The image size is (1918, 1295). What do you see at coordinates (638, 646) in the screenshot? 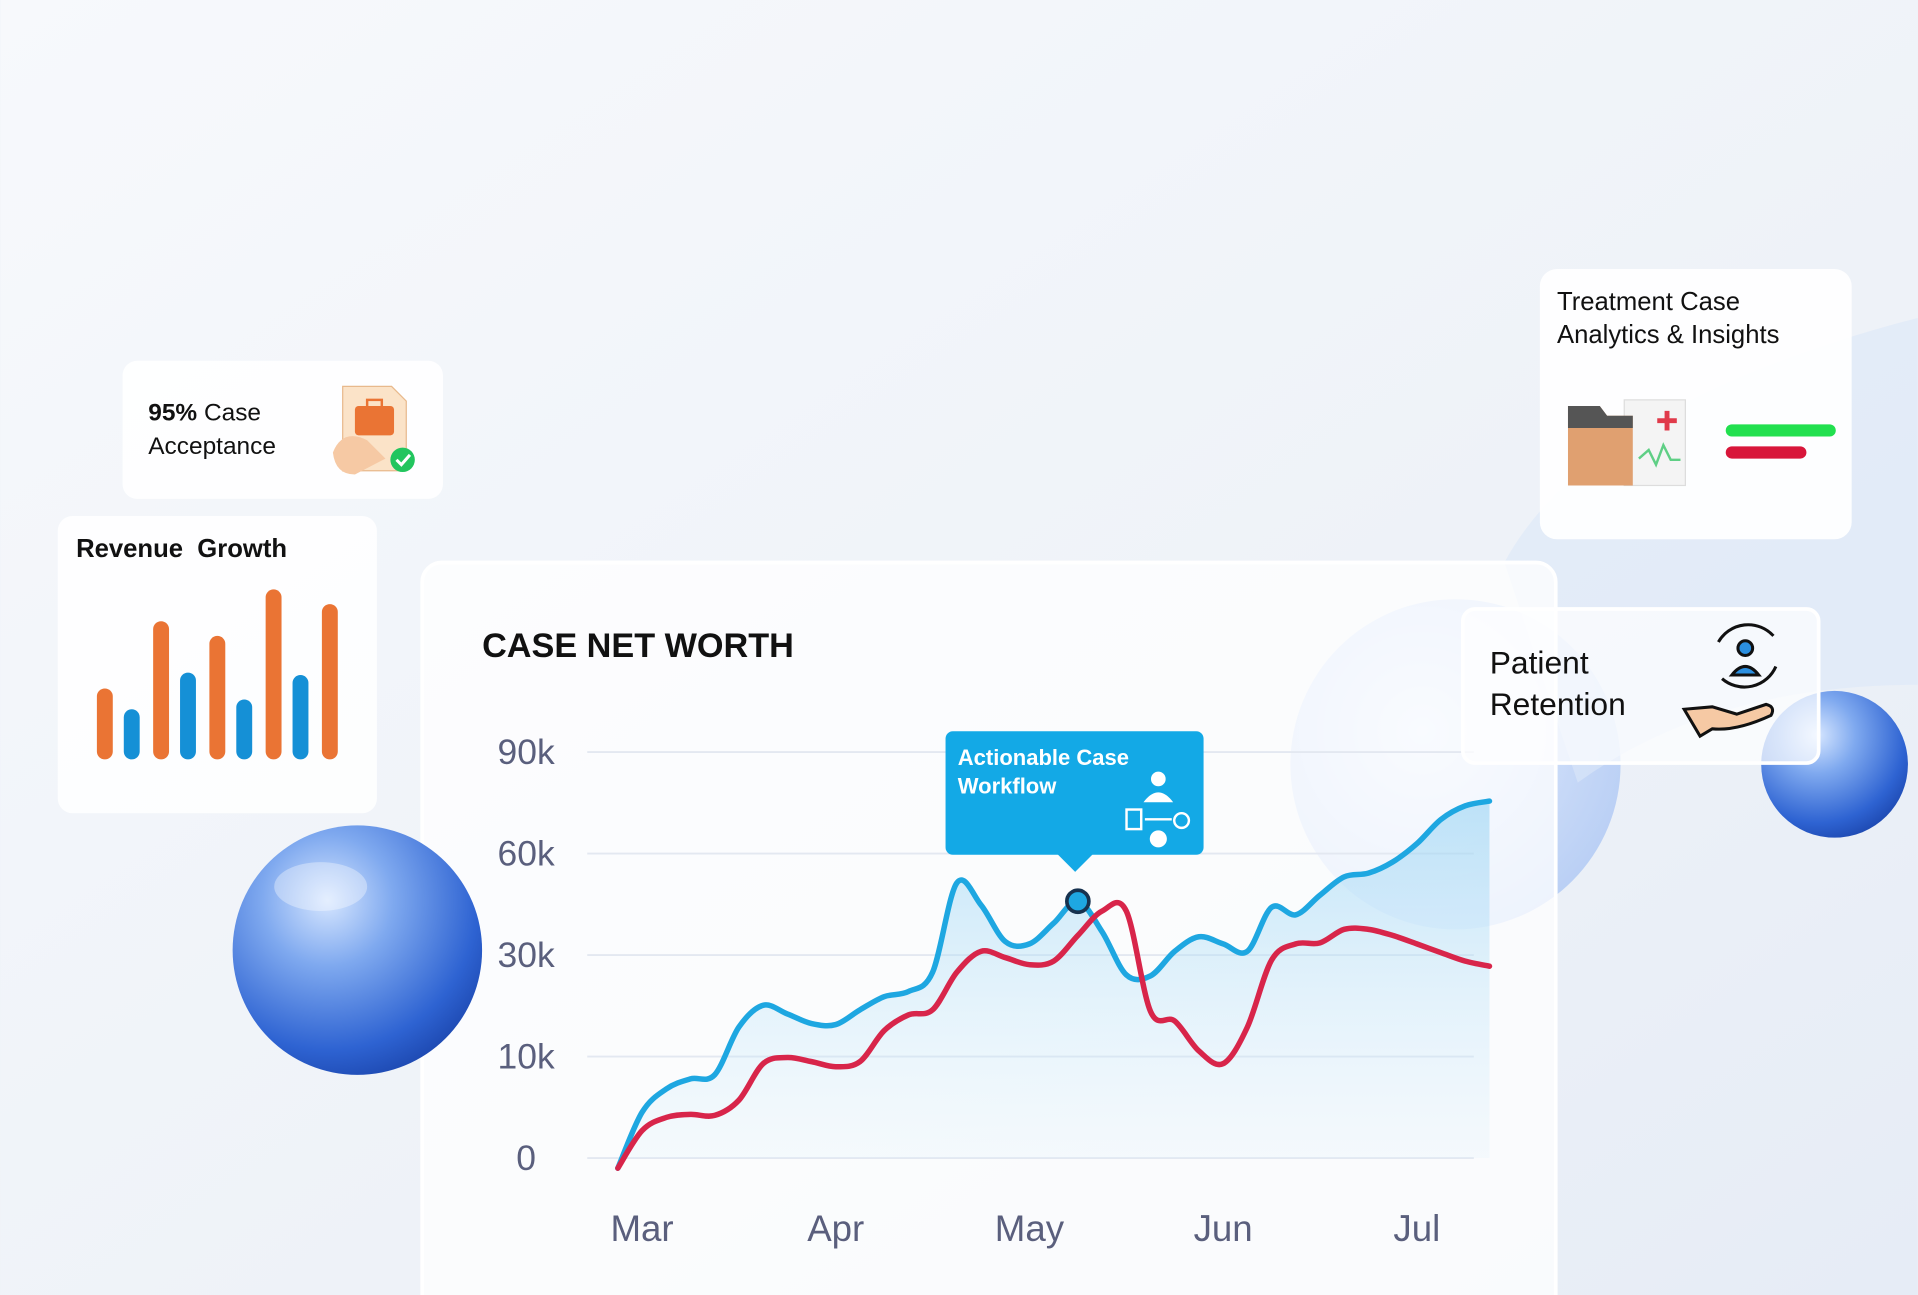
I see `chart-title: CASE NET WORTH` at bounding box center [638, 646].